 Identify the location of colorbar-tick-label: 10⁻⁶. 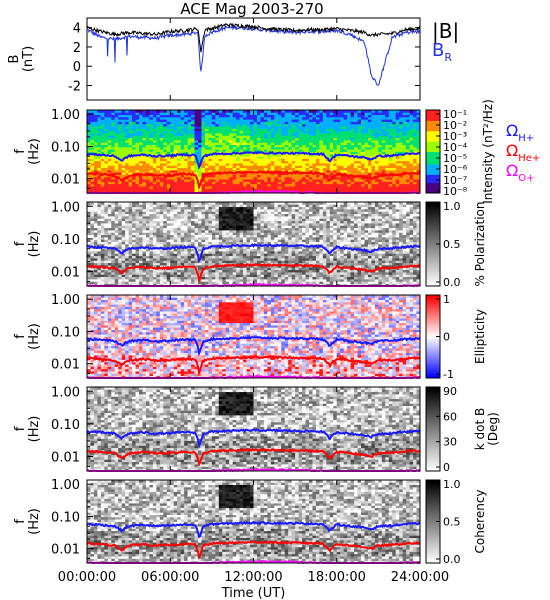
(455, 169).